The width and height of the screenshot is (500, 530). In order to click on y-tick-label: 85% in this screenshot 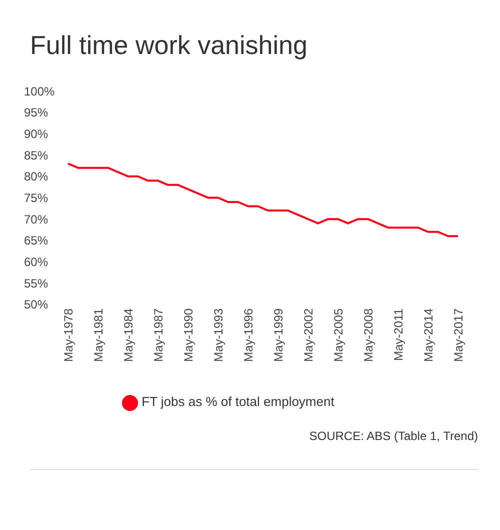, I will do `click(36, 155)`.